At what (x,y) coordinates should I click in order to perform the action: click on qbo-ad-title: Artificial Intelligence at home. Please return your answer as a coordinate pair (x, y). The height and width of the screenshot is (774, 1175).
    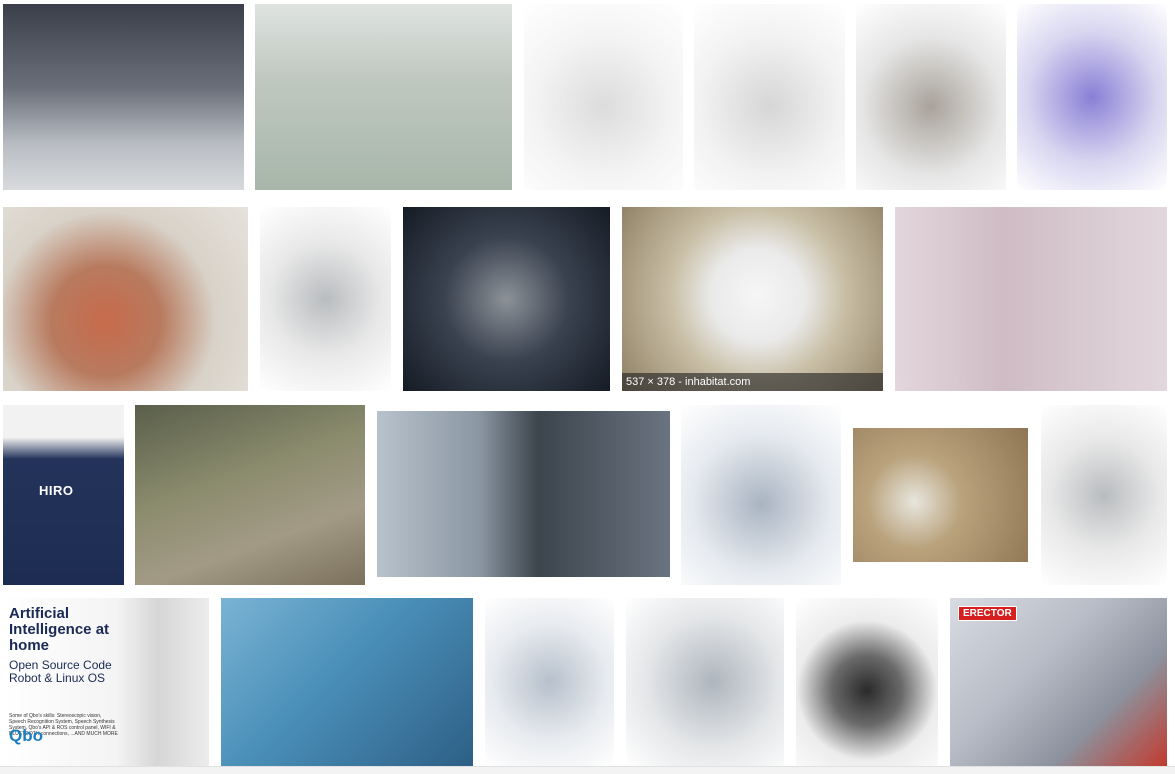
    Looking at the image, I should click on (59, 629).